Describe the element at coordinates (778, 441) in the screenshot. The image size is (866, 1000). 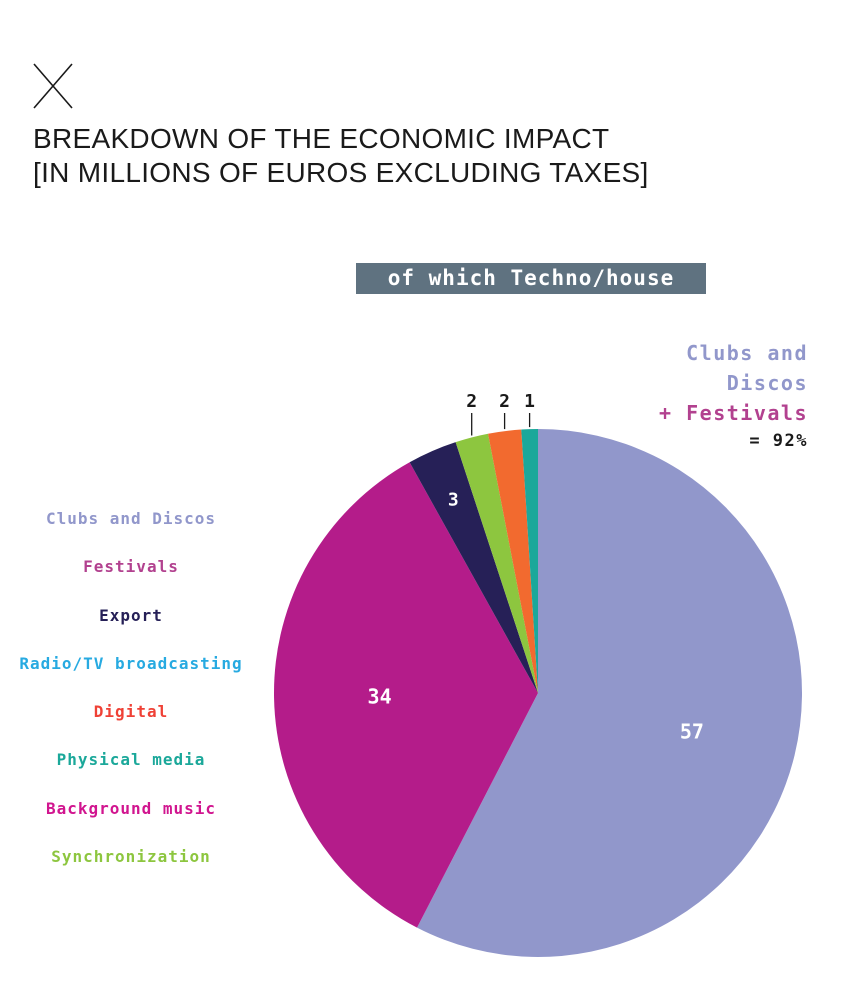
I see `callout-percent: = 92%` at that location.